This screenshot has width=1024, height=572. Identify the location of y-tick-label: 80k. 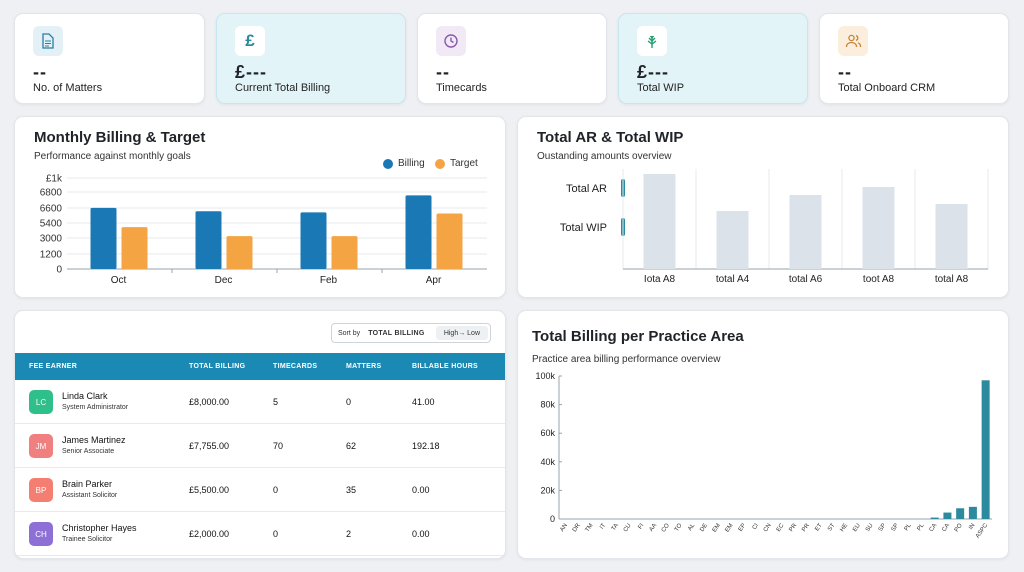
(547, 405).